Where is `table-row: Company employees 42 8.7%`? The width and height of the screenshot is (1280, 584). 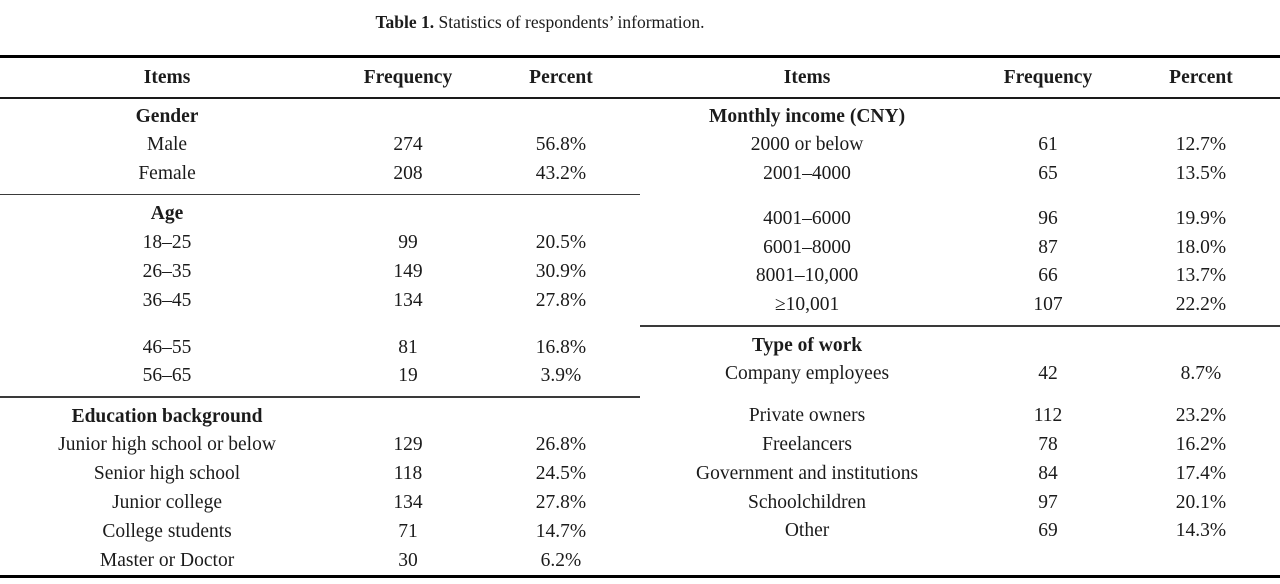 table-row: Company employees 42 8.7% is located at coordinates (960, 374).